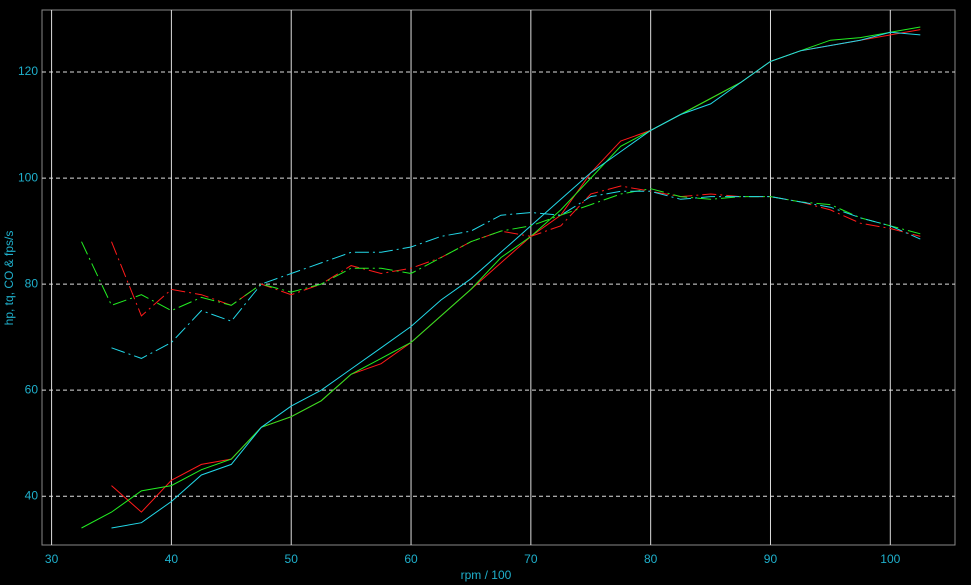 Image resolution: width=971 pixels, height=585 pixels. Describe the element at coordinates (172, 559) in the screenshot. I see `x-tick-label: 40` at that location.